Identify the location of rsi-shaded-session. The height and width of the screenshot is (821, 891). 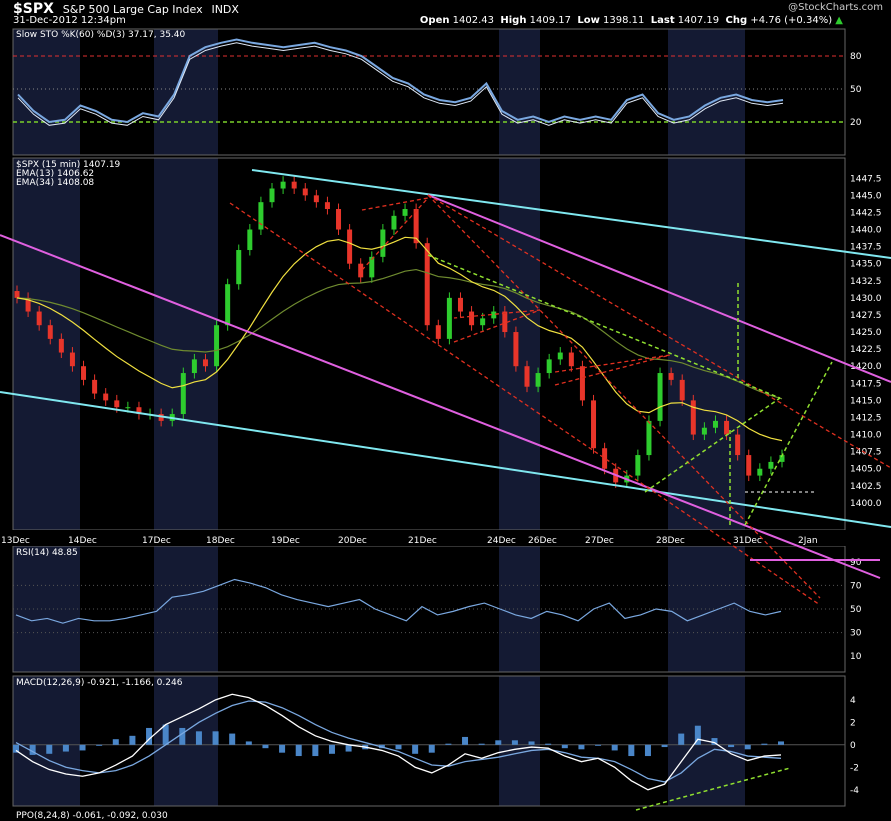
(46, 609).